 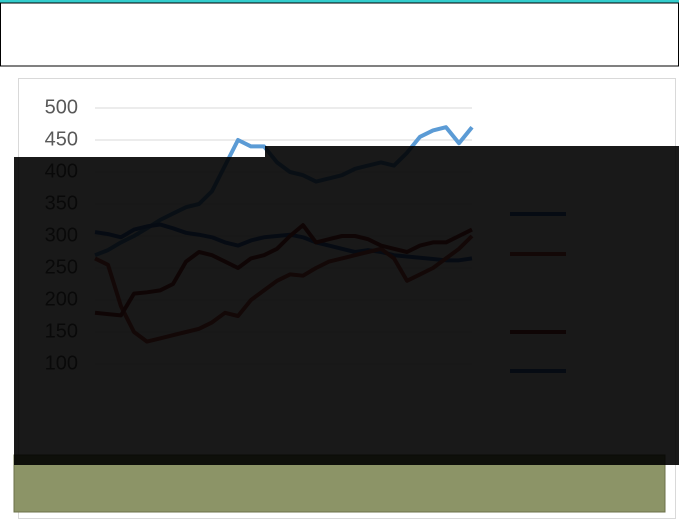 What do you see at coordinates (339, 1) in the screenshot?
I see `top-bar` at bounding box center [339, 1].